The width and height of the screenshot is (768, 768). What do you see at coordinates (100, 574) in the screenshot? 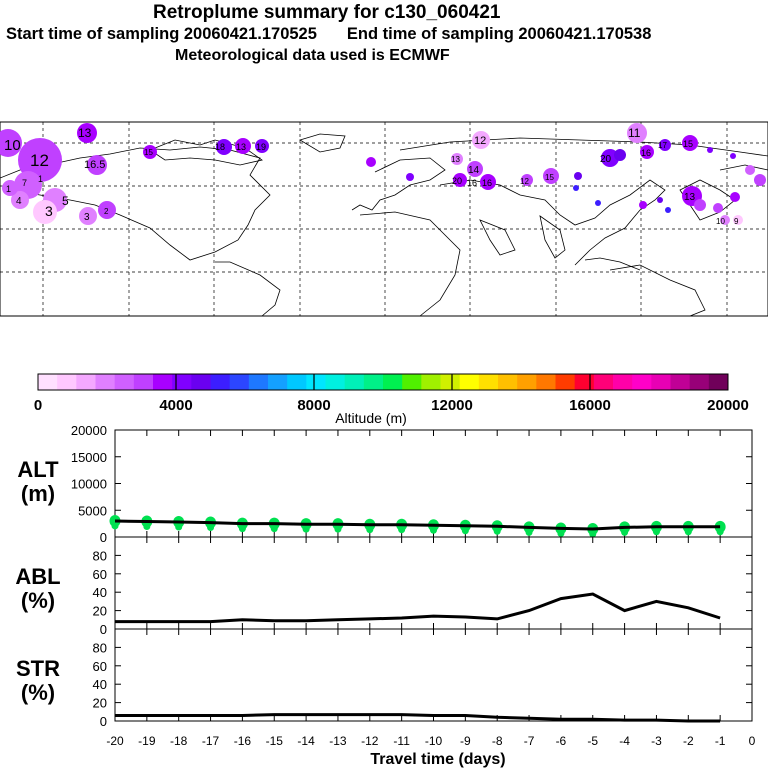
I see `y-tick-label: 60` at bounding box center [100, 574].